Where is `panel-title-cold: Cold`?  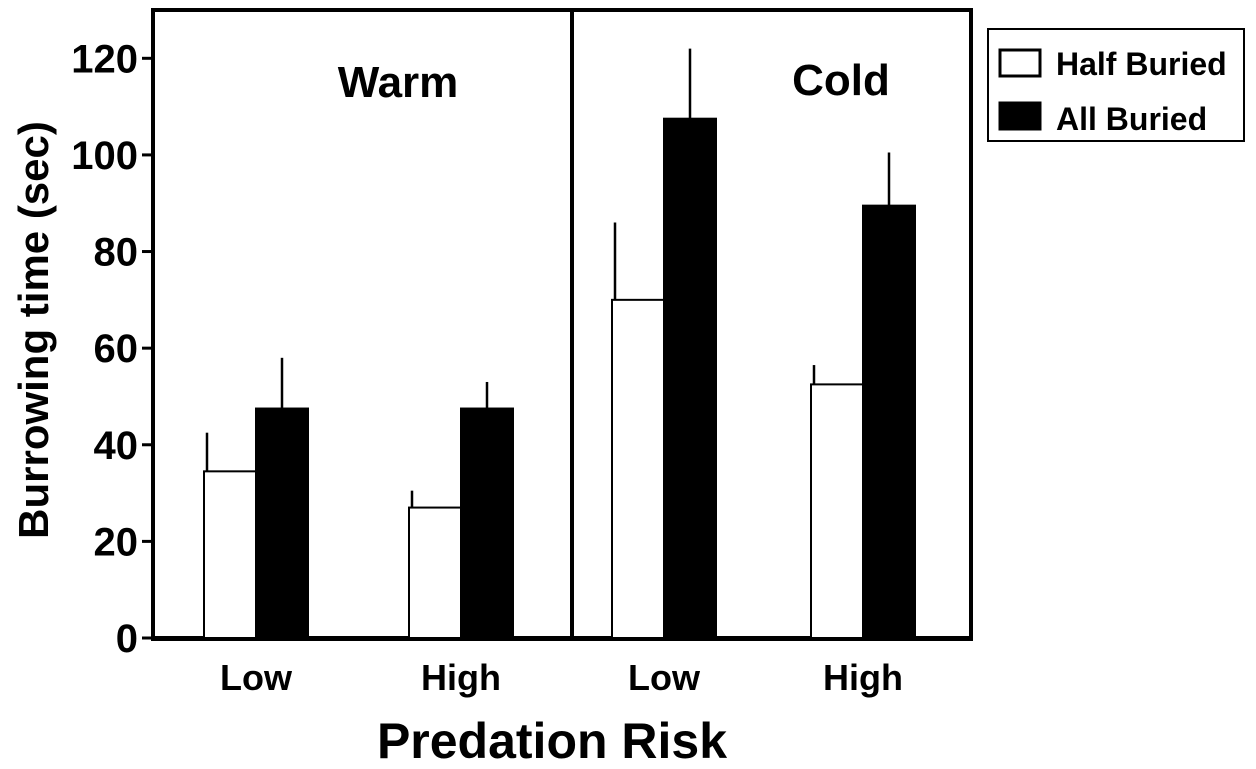 panel-title-cold: Cold is located at coordinates (841, 80).